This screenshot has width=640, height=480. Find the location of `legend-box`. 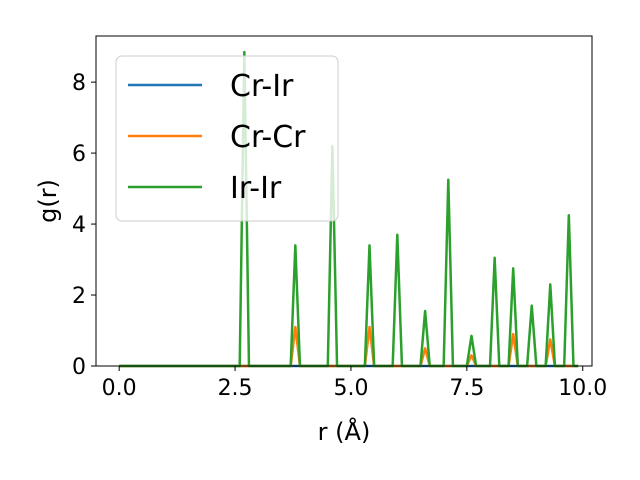

legend-box is located at coordinates (227, 138).